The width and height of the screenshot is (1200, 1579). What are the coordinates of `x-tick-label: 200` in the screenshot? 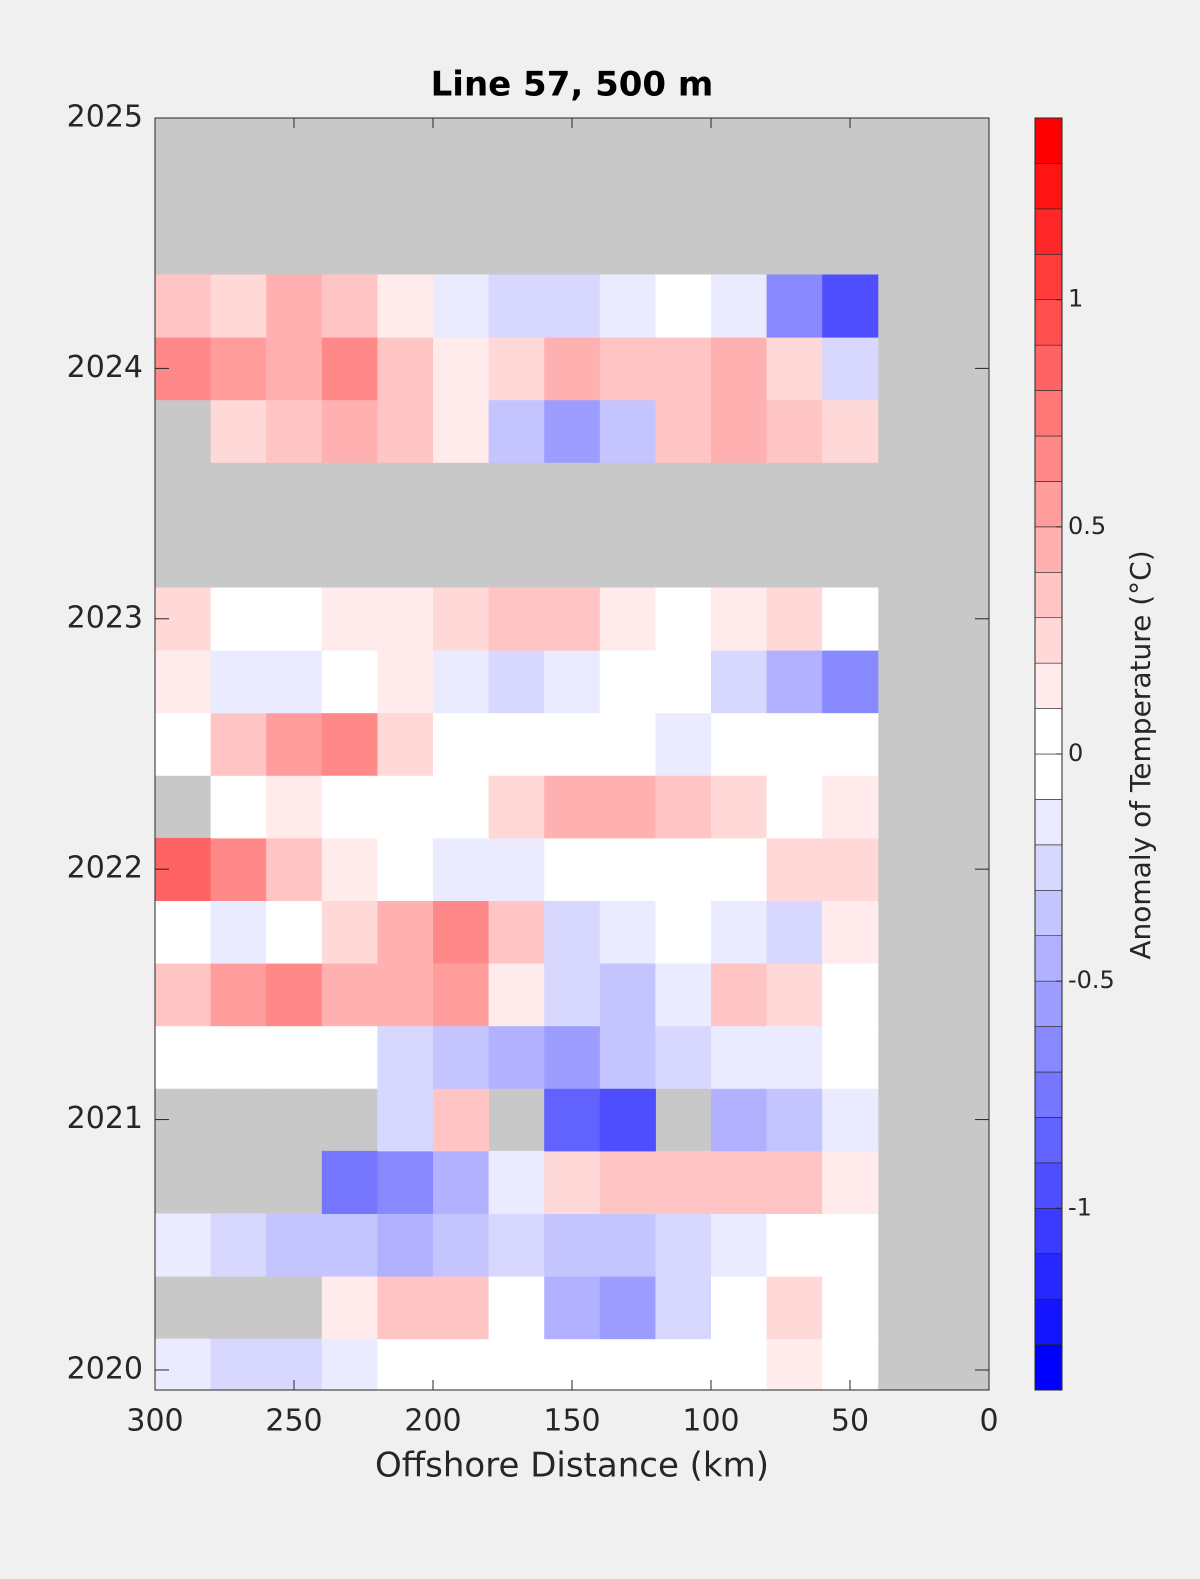 It's located at (432, 1421).